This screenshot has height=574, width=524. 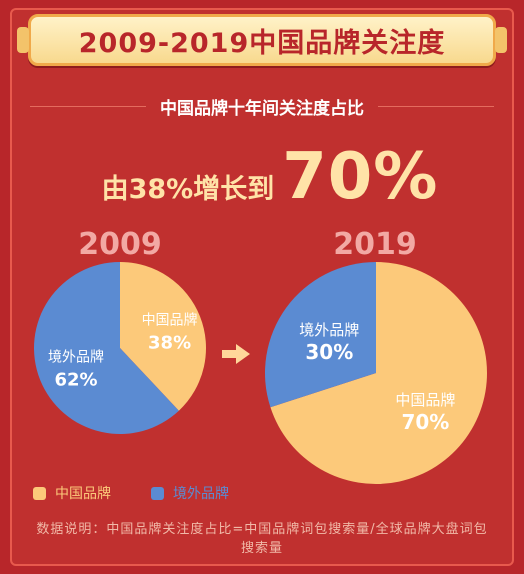 I want to click on pie-label-value-2019-domestic: 70%, so click(x=425, y=422).